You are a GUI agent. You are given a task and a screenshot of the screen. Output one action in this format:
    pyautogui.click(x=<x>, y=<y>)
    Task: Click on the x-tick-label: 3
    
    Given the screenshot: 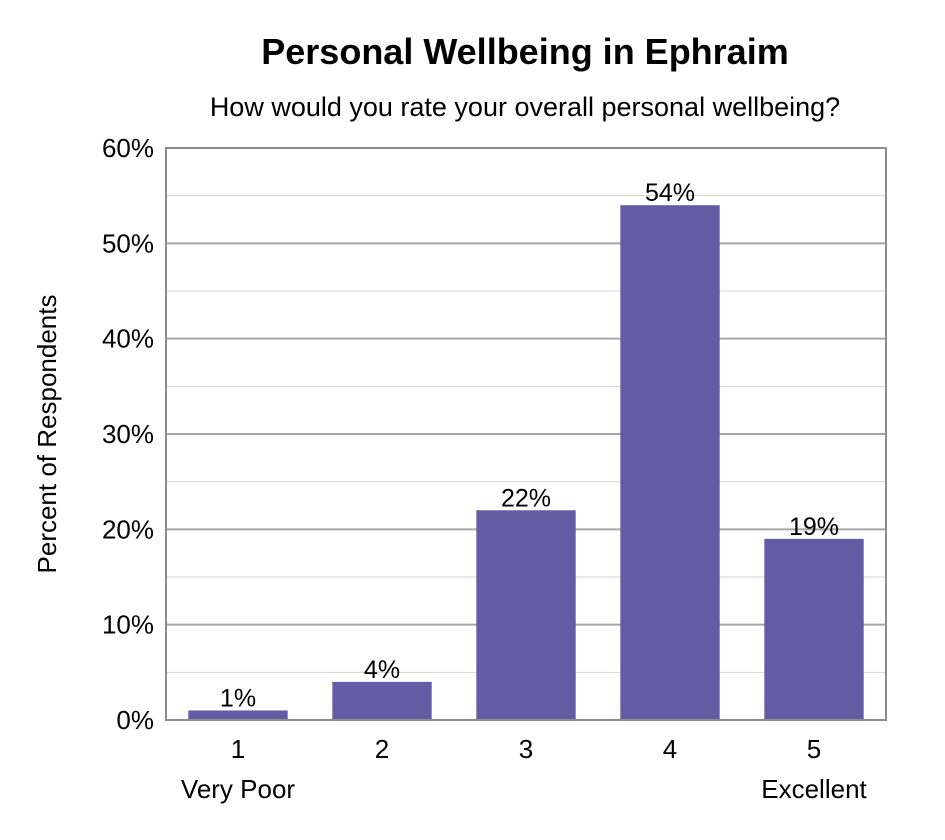 What is the action you would take?
    pyautogui.click(x=526, y=749)
    